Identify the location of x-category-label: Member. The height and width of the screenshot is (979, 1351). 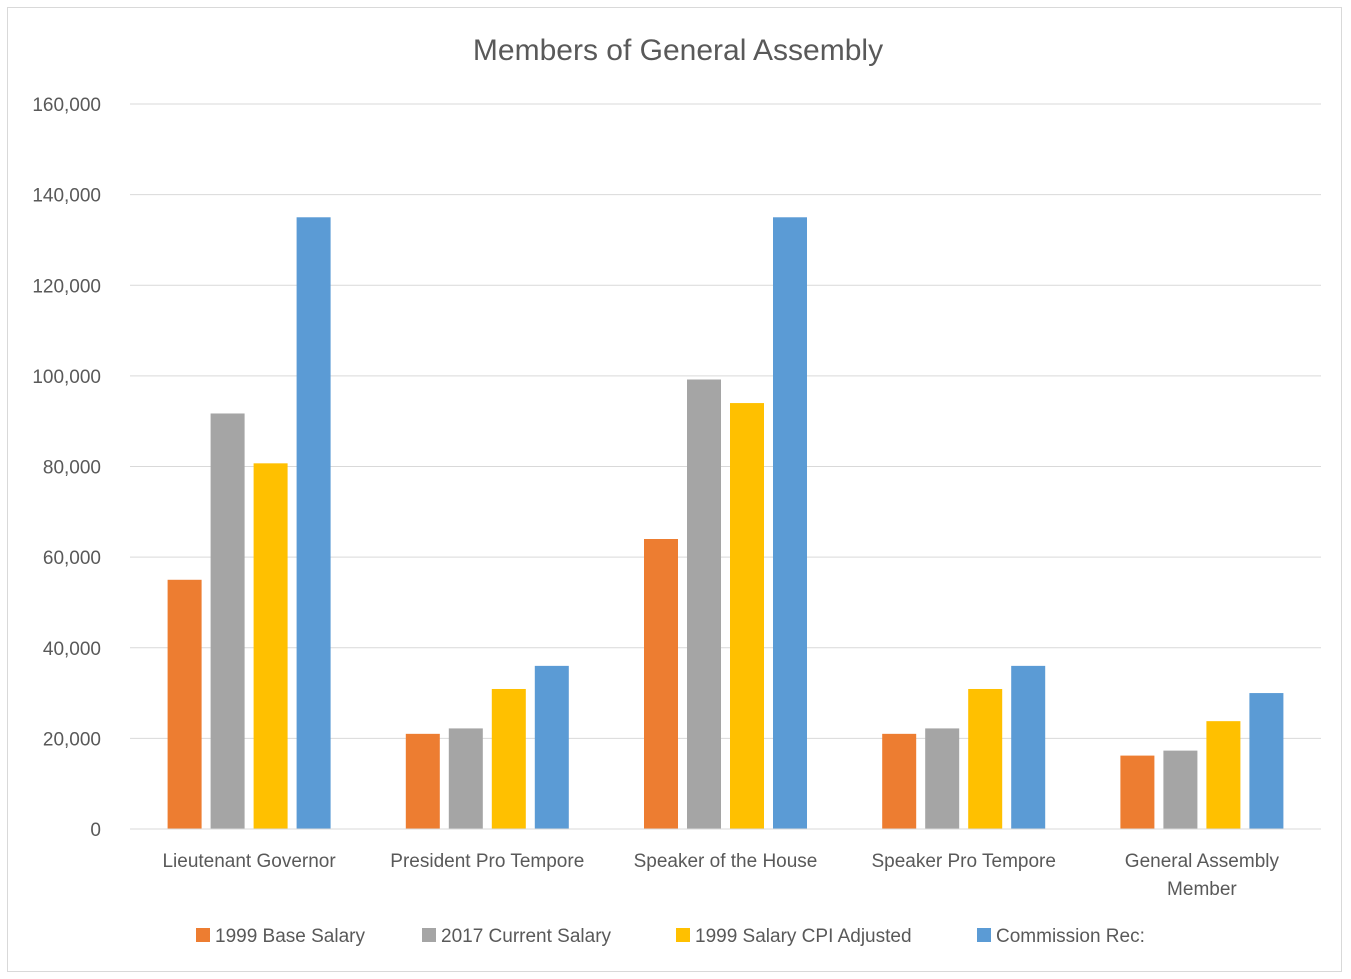
(1202, 889).